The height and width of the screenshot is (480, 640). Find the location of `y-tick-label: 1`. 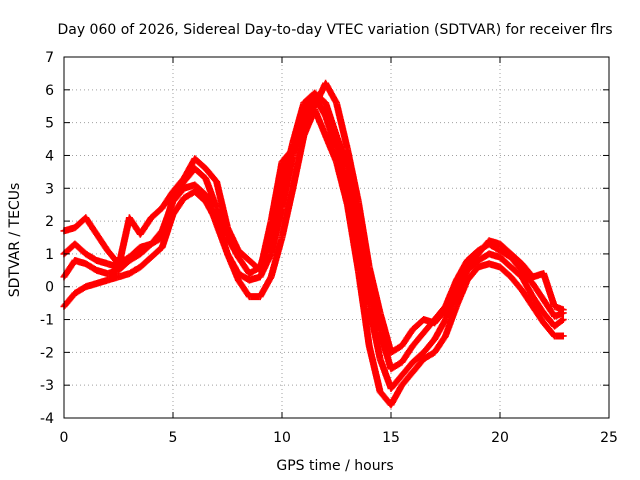

y-tick-label: 1 is located at coordinates (49, 255).